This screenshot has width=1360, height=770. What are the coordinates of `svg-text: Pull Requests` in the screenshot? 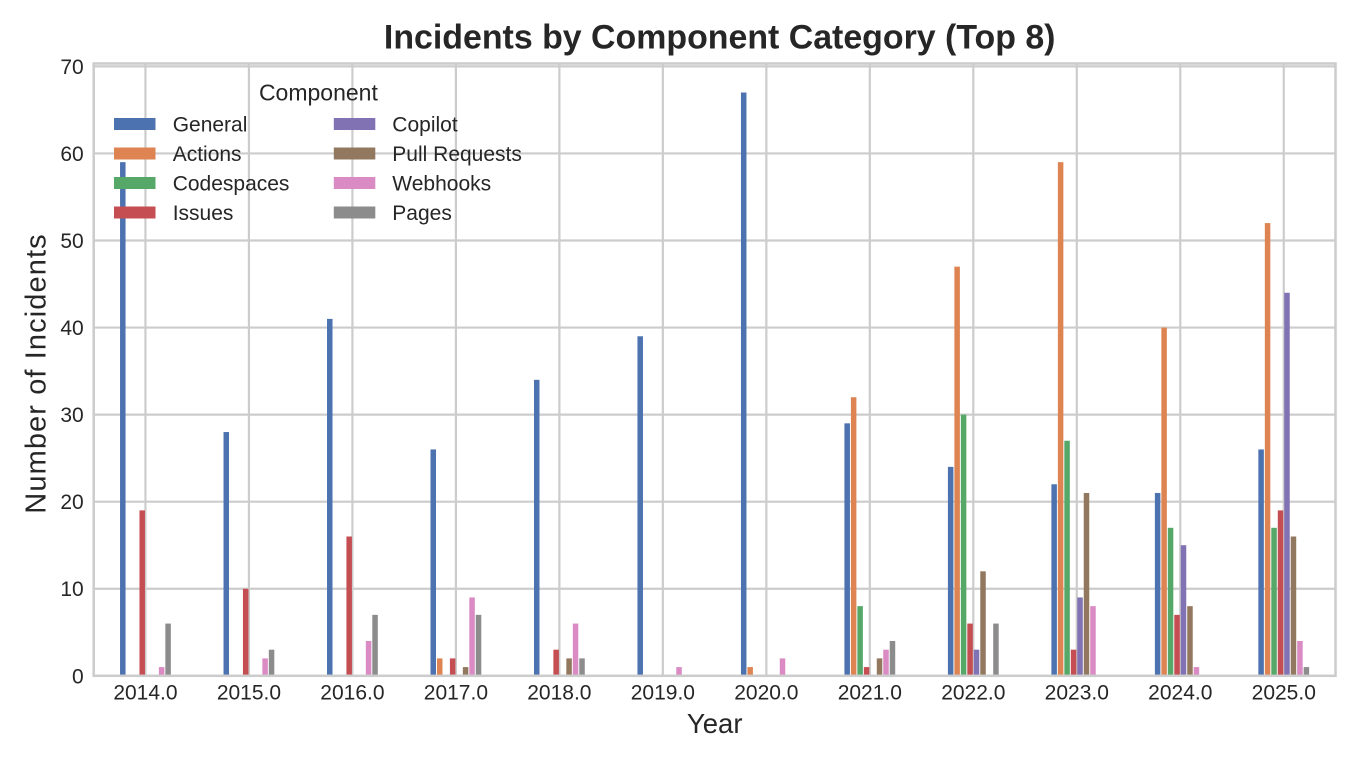 It's located at (457, 154).